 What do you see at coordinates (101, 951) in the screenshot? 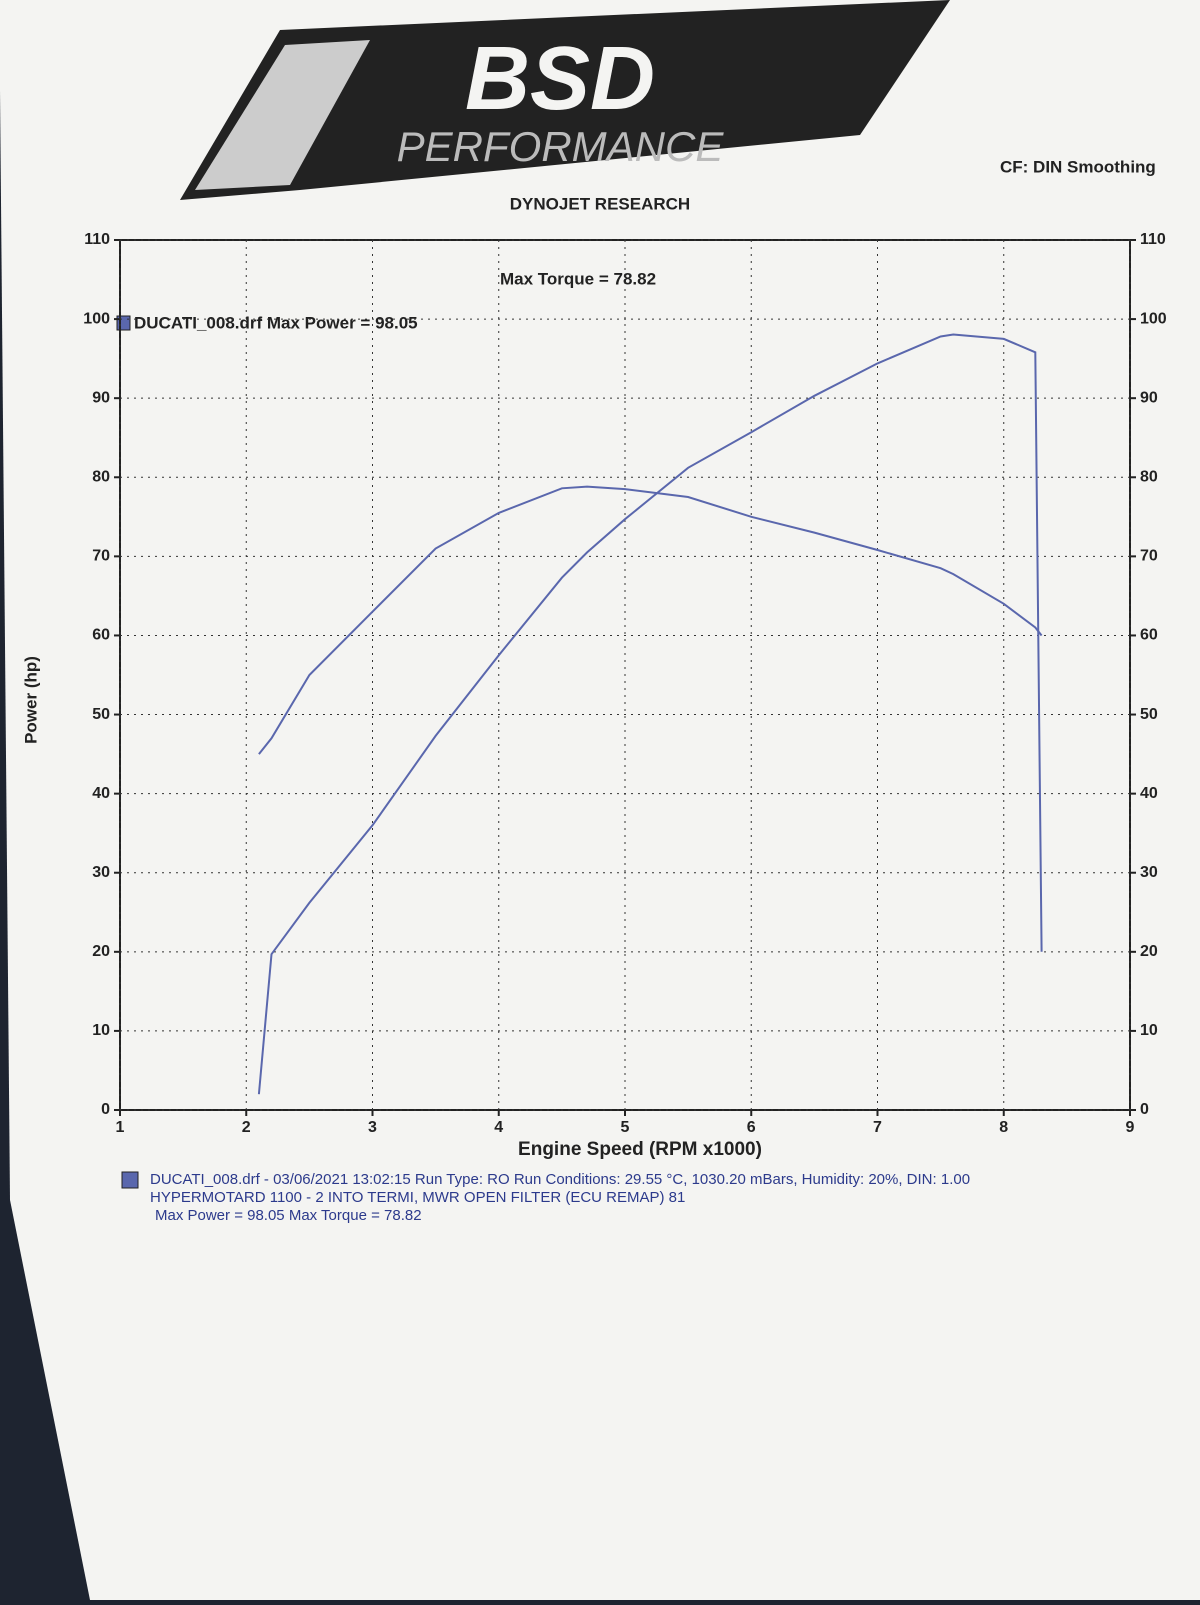
I see `y-tick-label: 20` at bounding box center [101, 951].